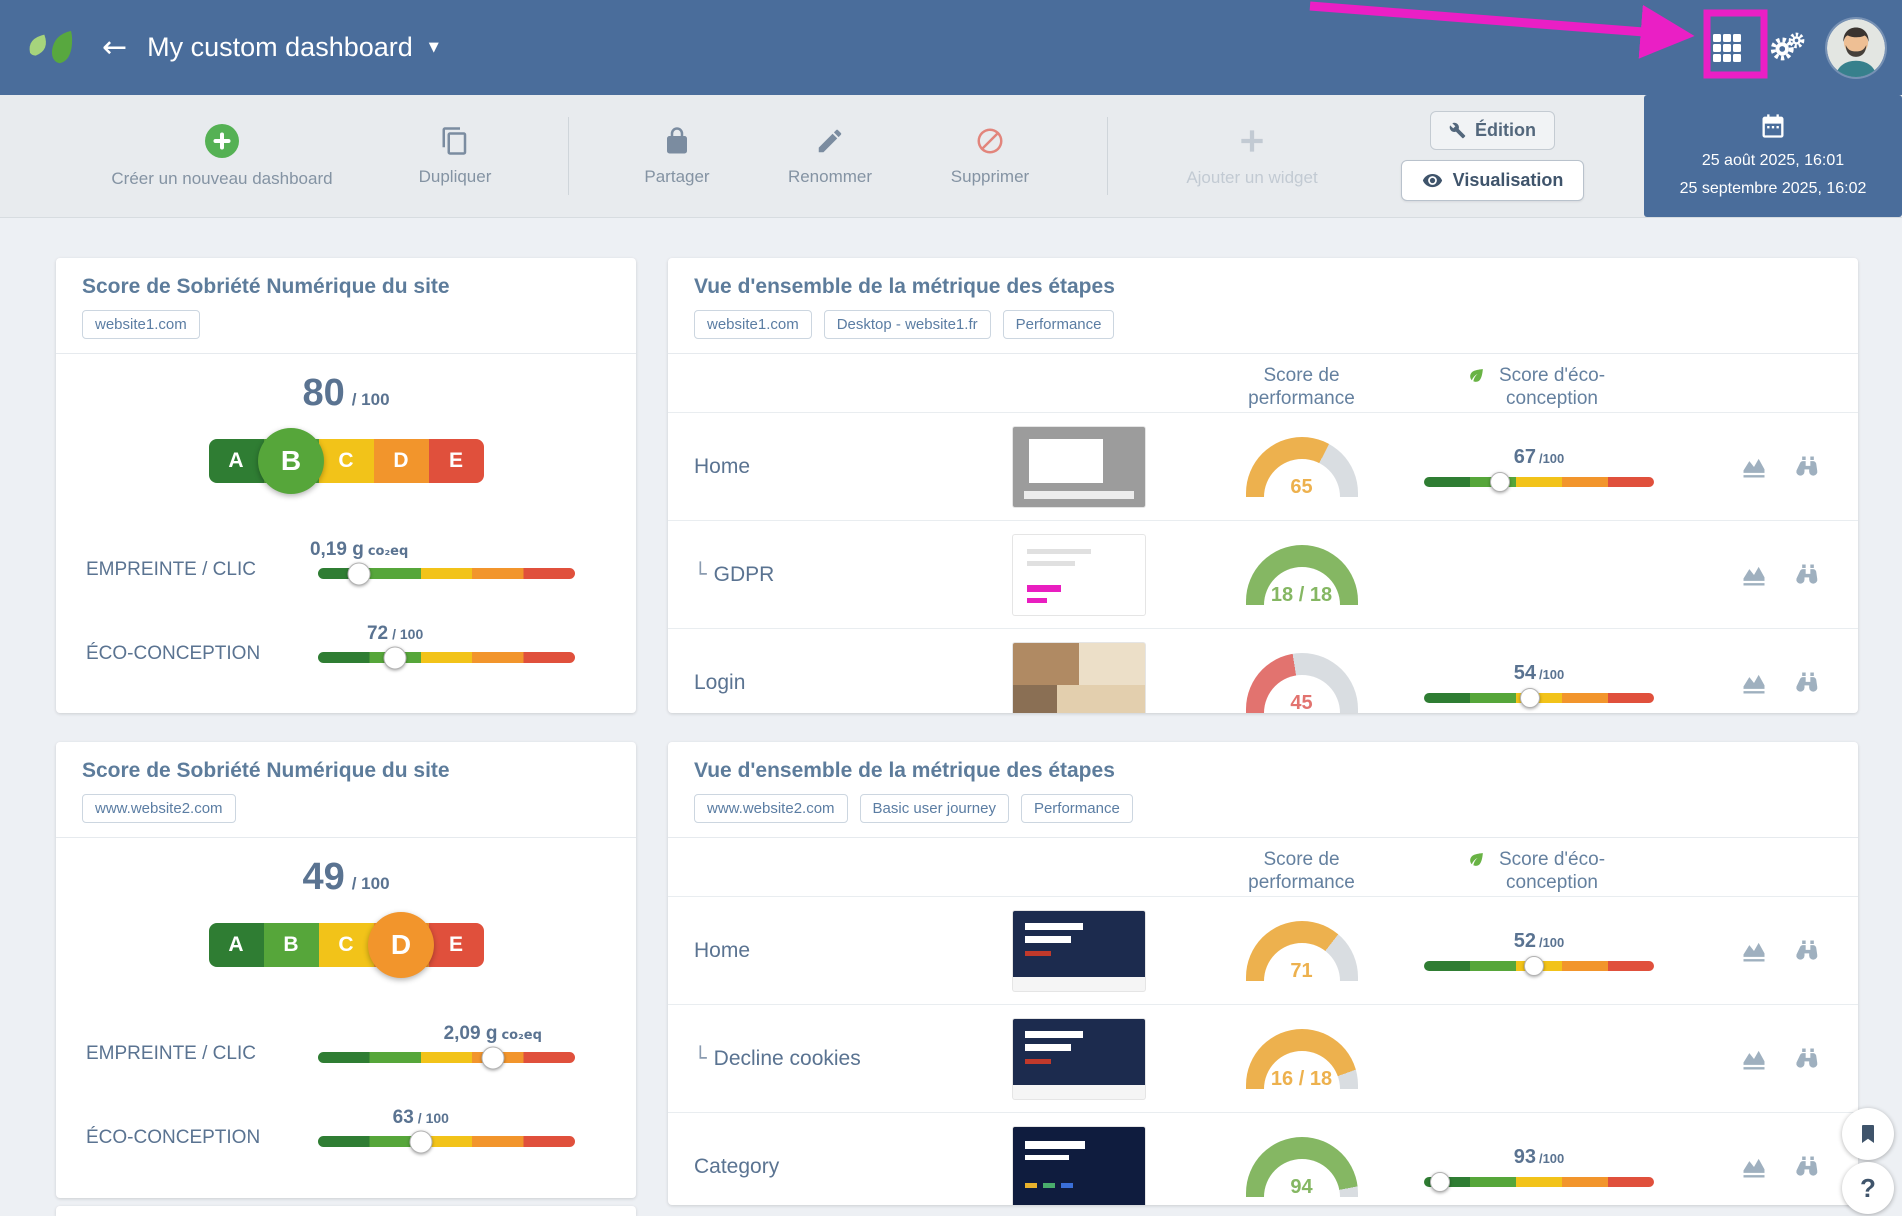  What do you see at coordinates (1301, 1059) in the screenshot?
I see `performance-gauge: 16 / 18` at bounding box center [1301, 1059].